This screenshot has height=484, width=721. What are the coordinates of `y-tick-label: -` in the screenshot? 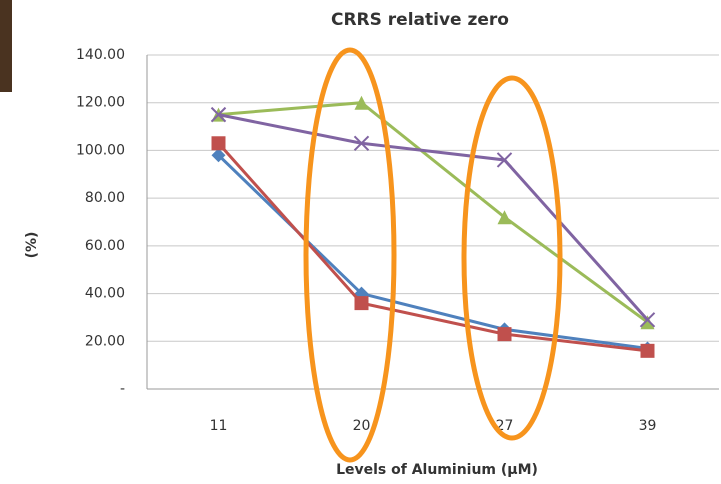 It's located at (122, 389).